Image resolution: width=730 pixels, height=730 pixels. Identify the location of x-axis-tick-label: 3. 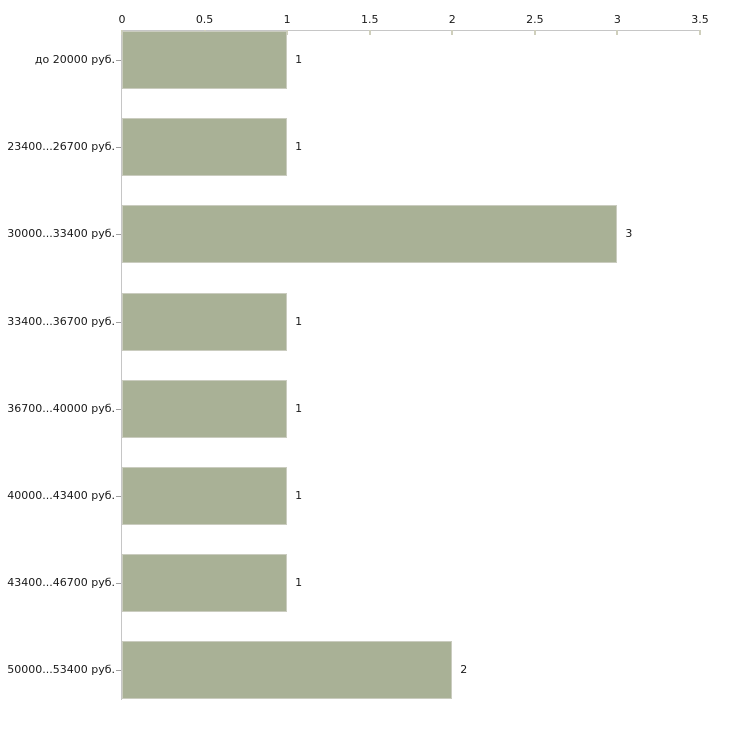
(617, 19).